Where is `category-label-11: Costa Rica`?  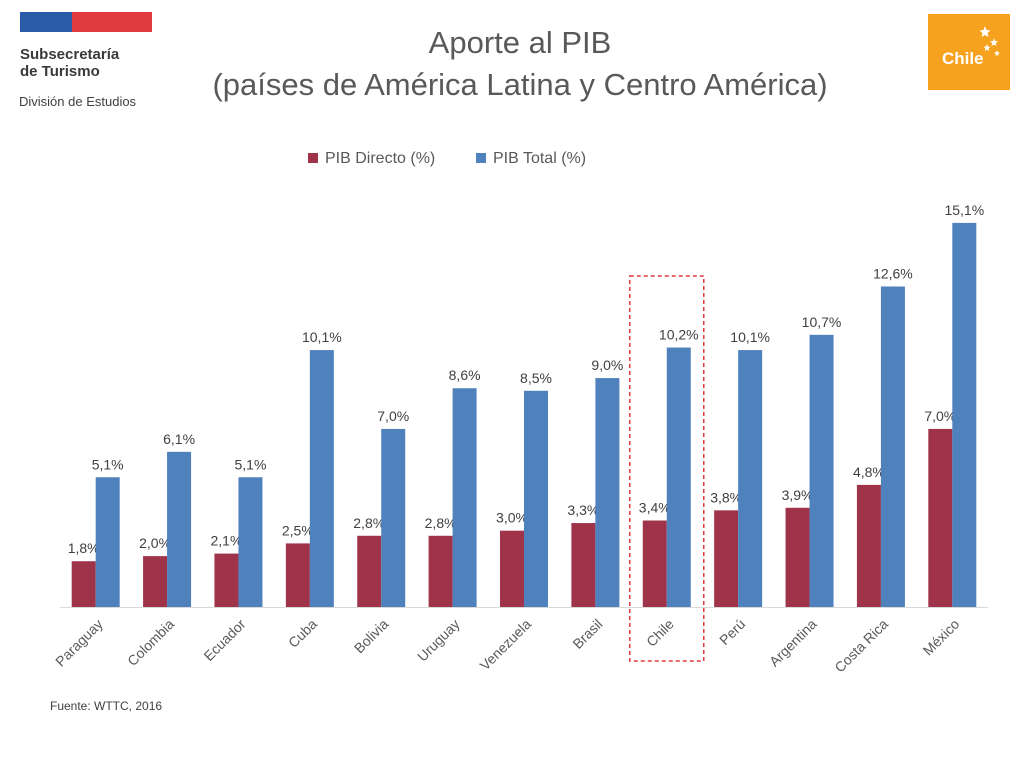 category-label-11: Costa Rica is located at coordinates (861, 646).